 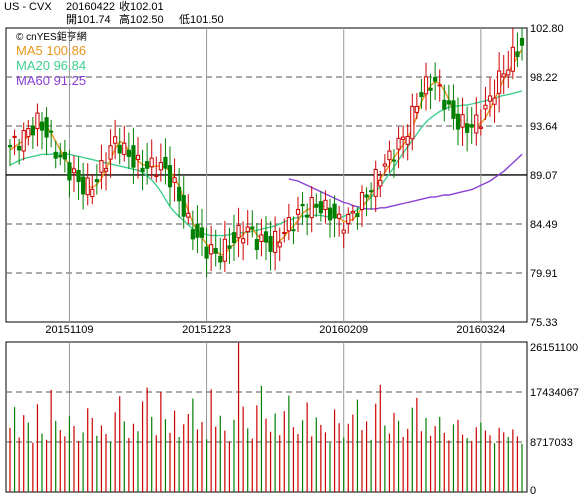 What do you see at coordinates (533, 491) in the screenshot?
I see `volume-tick-label: 0` at bounding box center [533, 491].